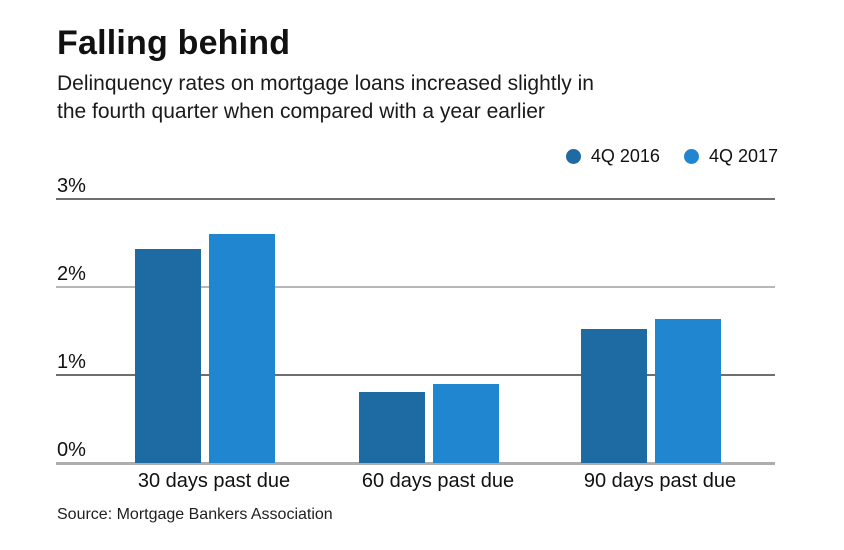 Image resolution: width=844 pixels, height=550 pixels. I want to click on x-axis-label-30-days-past-due: 30 days past due, so click(214, 481).